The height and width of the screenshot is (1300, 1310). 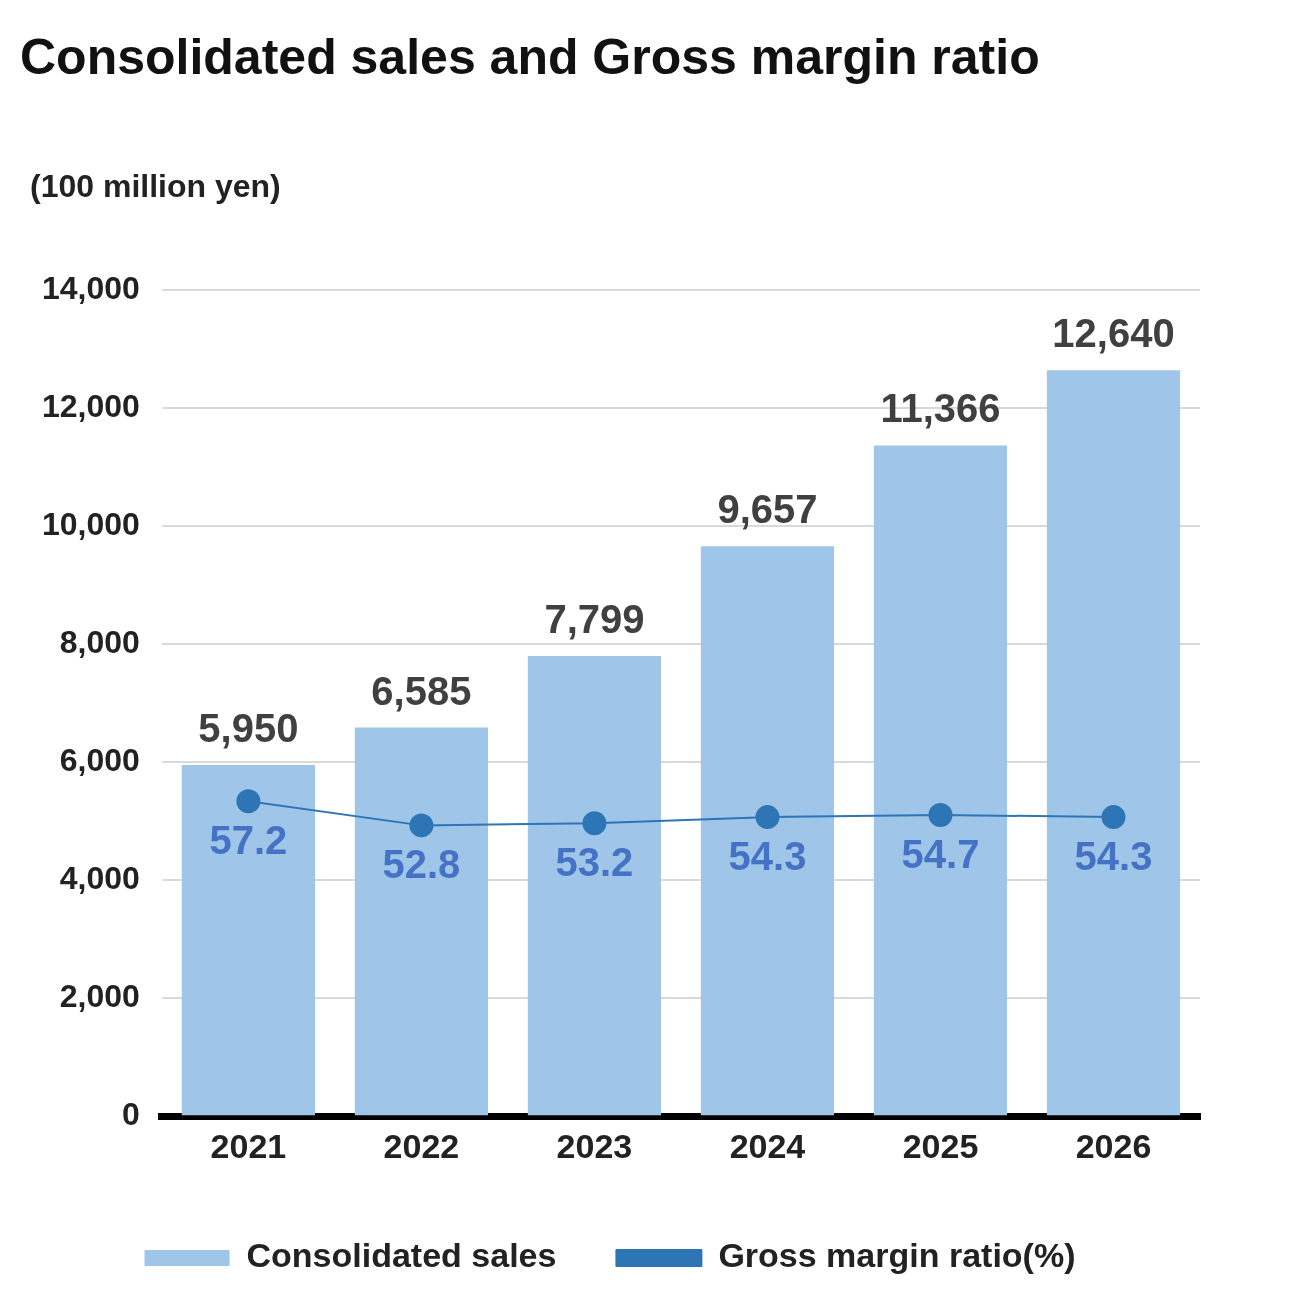 What do you see at coordinates (530, 56) in the screenshot?
I see `chart-title: Consolidated sales and Gross margin ratio` at bounding box center [530, 56].